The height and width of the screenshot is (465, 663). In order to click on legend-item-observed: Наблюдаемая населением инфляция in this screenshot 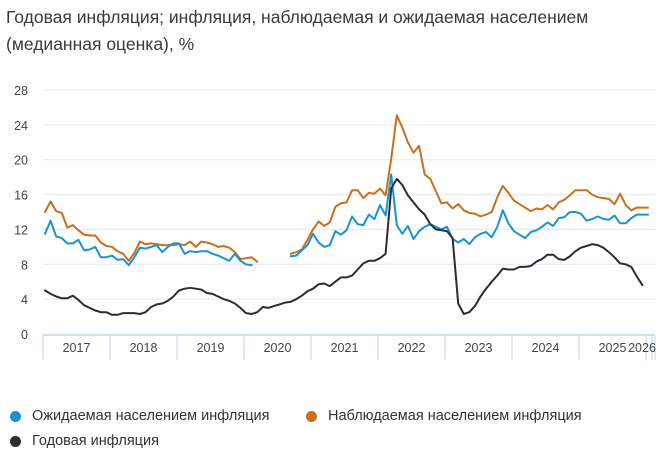, I will do `click(444, 416)`.